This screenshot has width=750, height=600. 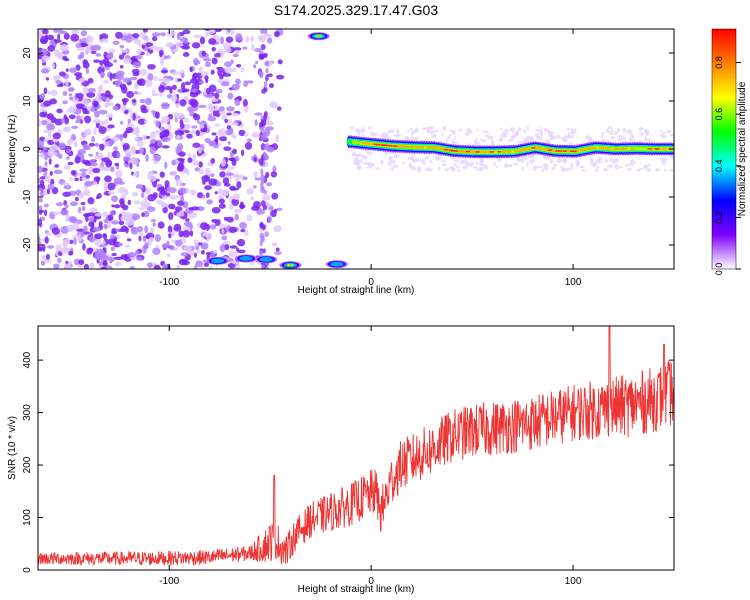 I want to click on spectrogram-y-tick-label: 20, so click(x=27, y=53).